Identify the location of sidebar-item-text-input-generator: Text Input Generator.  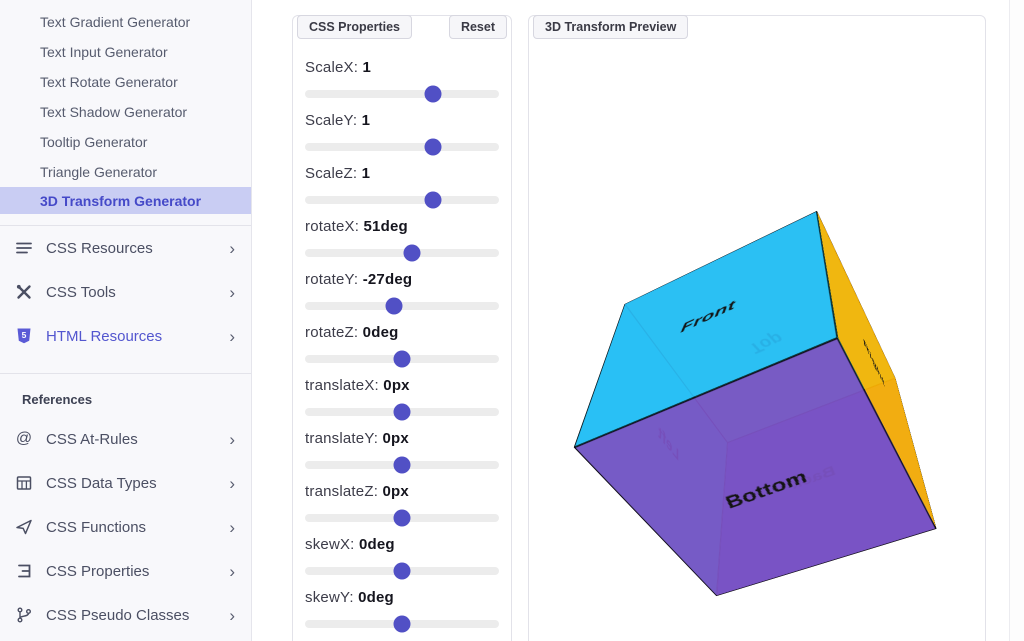
(104, 52).